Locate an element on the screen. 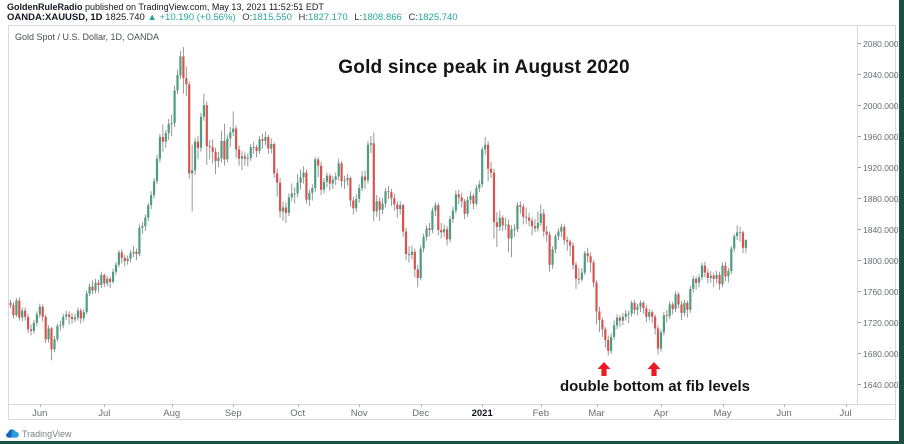 Image resolution: width=904 pixels, height=444 pixels. price-tick-label: 1840.000 is located at coordinates (881, 229).